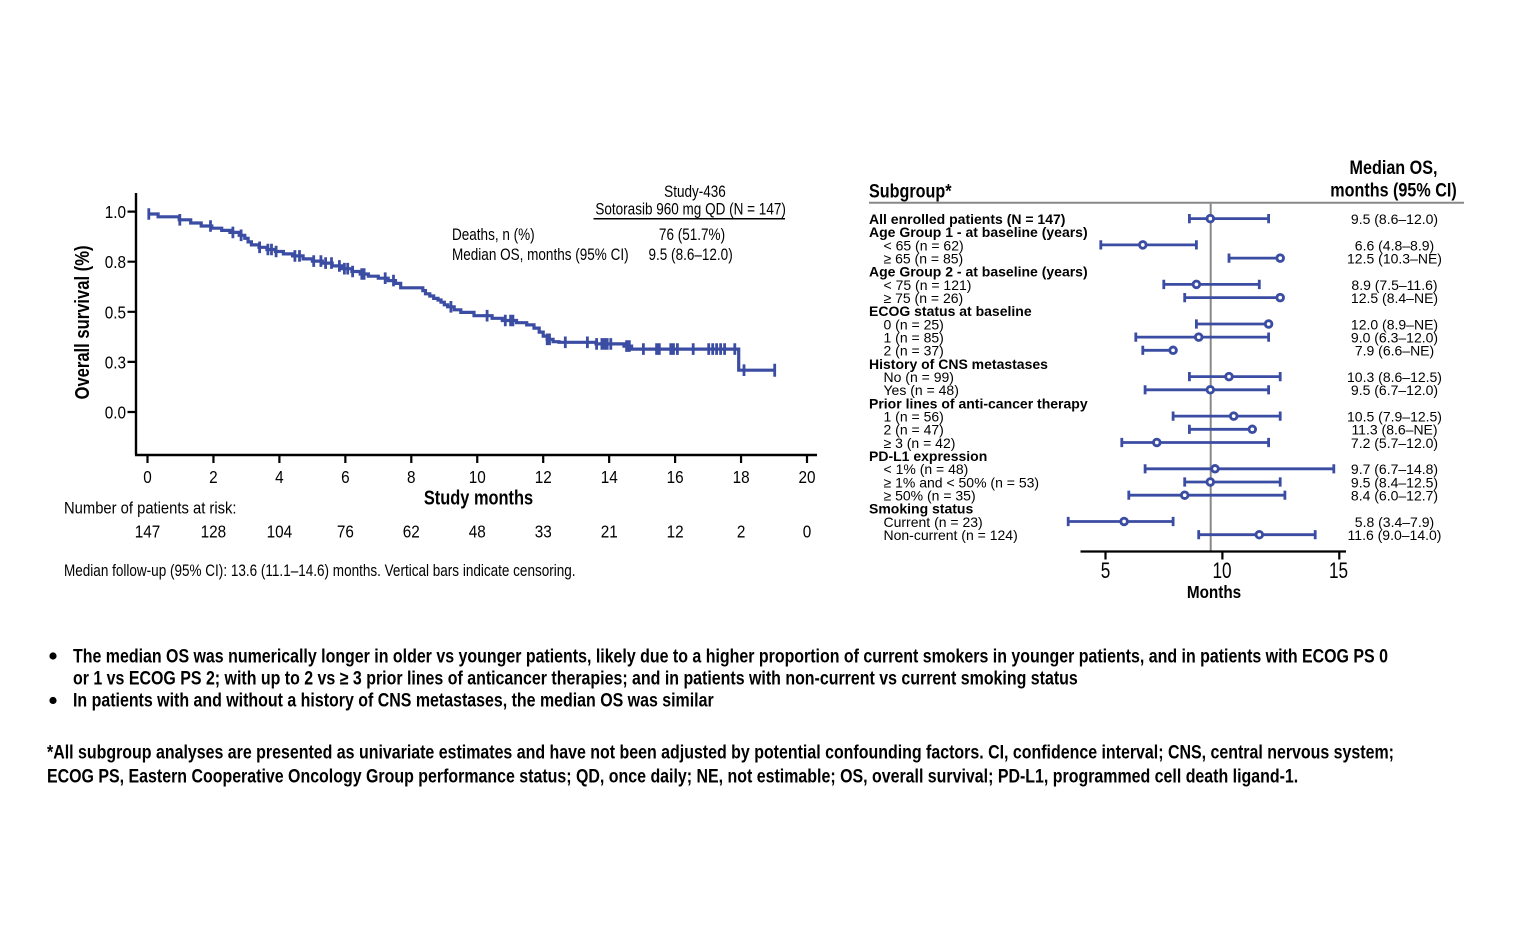 The image size is (1533, 938). I want to click on svg-text: 0.5, so click(115, 312).